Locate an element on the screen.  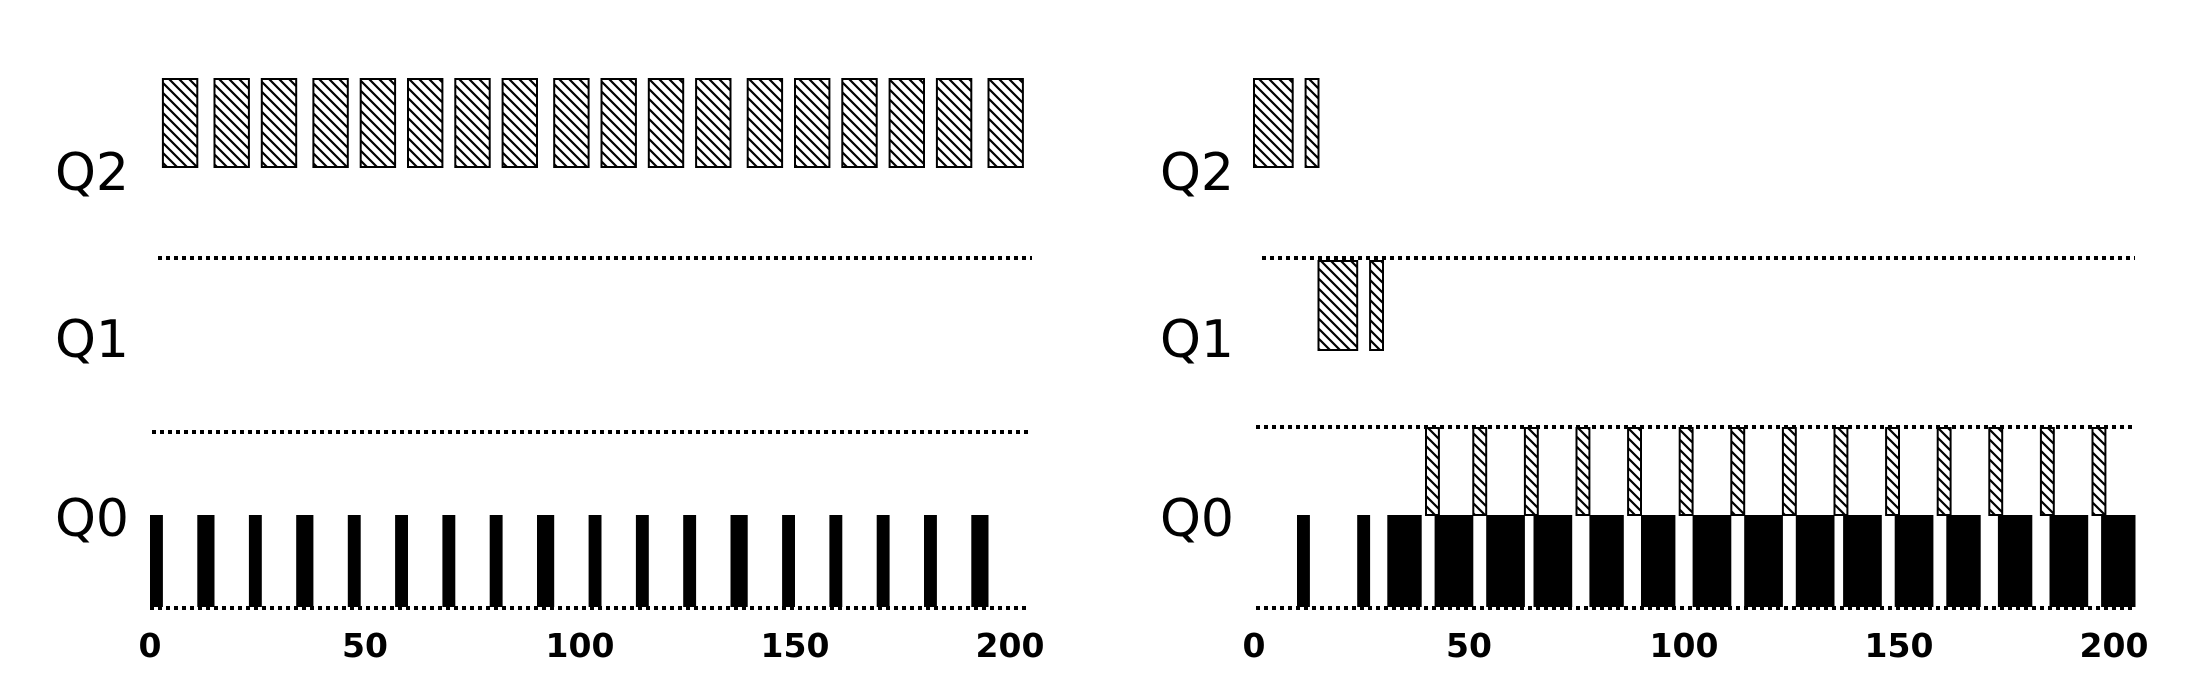
right-q0-label: Q0 is located at coordinates (1197, 519).